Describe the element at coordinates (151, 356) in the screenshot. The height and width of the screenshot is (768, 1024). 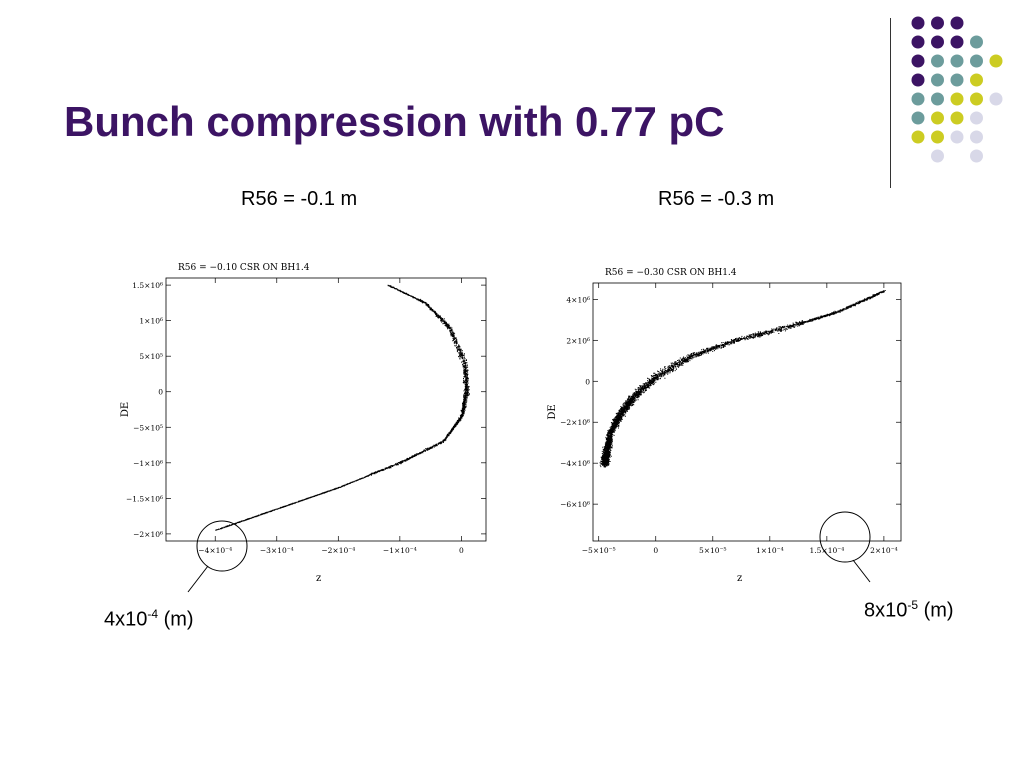
I see `y-tick-label: 5×10⁵` at that location.